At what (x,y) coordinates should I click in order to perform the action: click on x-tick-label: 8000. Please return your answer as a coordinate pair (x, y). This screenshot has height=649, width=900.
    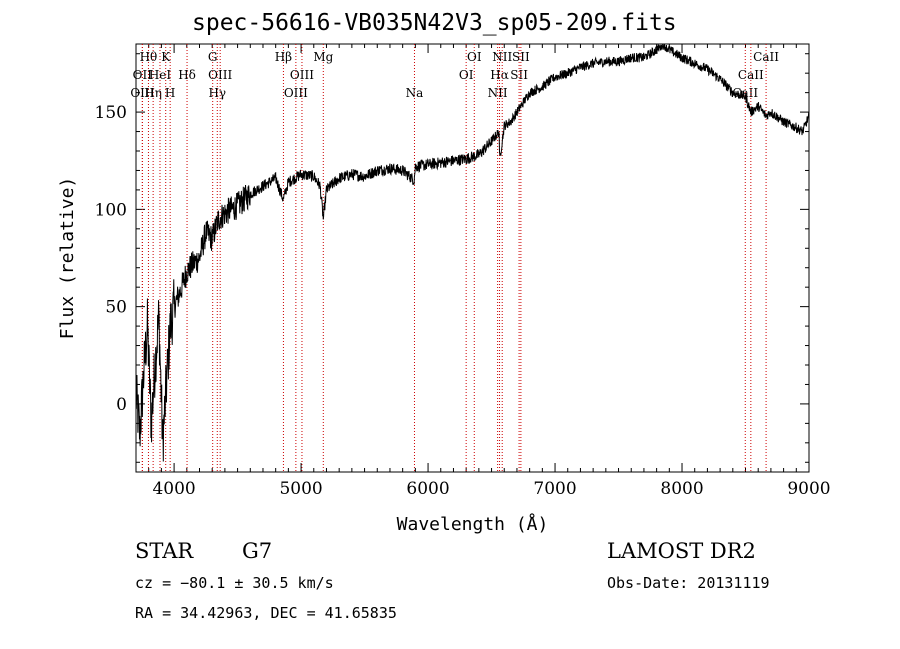
    Looking at the image, I should click on (681, 489).